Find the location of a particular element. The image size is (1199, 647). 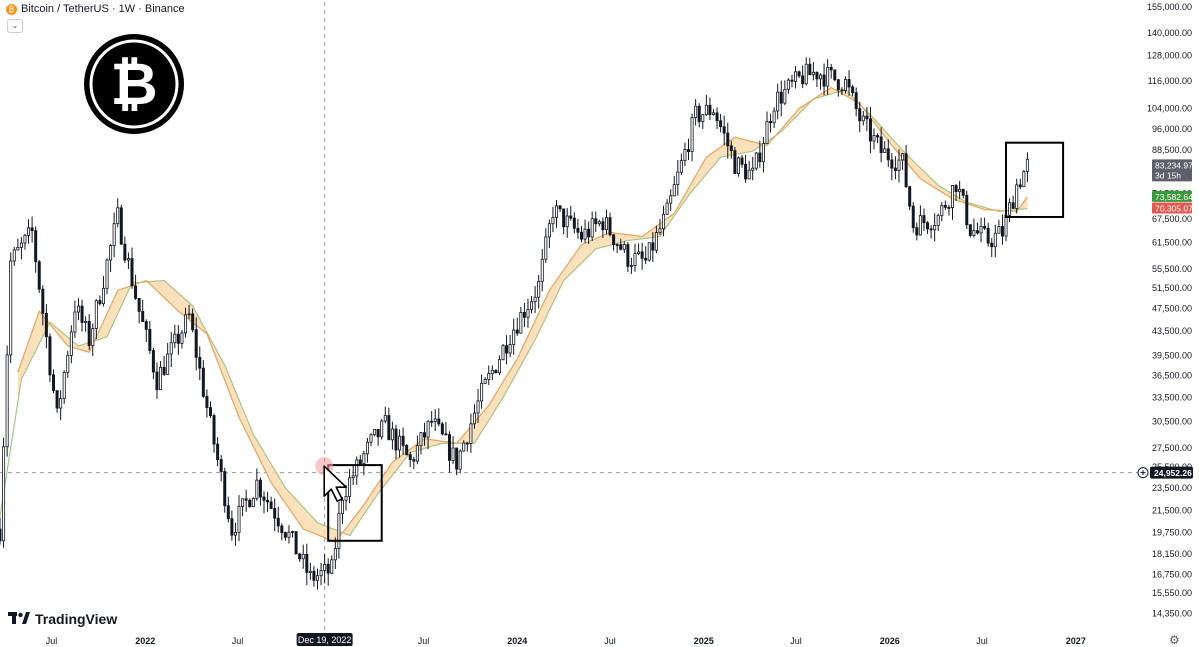

chart-header: ₿ Bitcoin / TetherUS · 1W · Binance is located at coordinates (95, 9).